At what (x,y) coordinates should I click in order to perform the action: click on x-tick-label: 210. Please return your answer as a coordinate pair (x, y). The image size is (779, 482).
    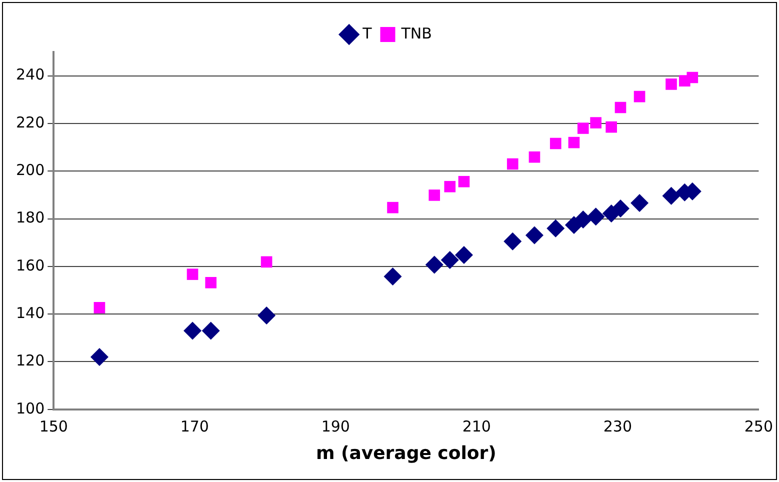
    Looking at the image, I should click on (476, 426).